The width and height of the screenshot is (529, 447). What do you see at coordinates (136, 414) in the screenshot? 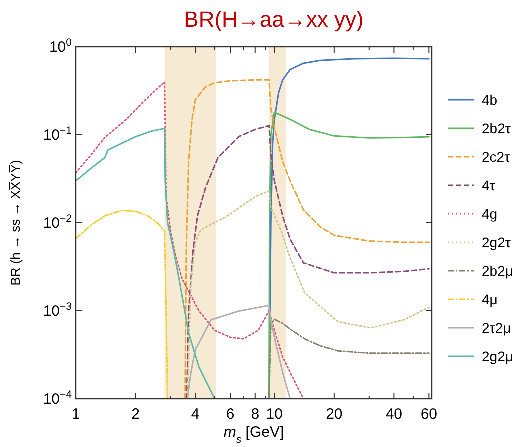
I see `x-tick-label: 2` at bounding box center [136, 414].